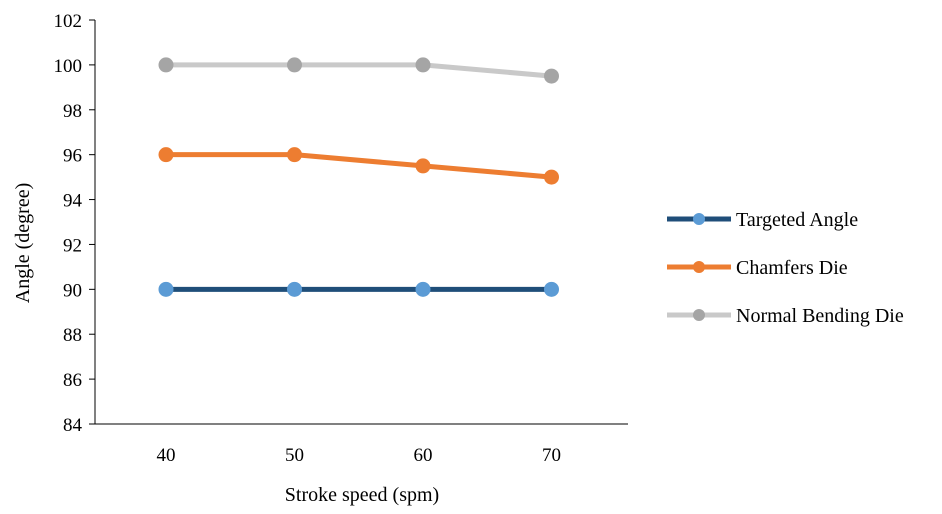 The height and width of the screenshot is (514, 942). What do you see at coordinates (72, 380) in the screenshot?
I see `y-tick-label: 86` at bounding box center [72, 380].